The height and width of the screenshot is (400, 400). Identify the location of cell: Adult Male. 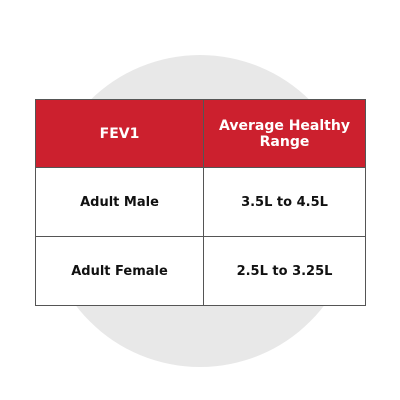
(119, 202).